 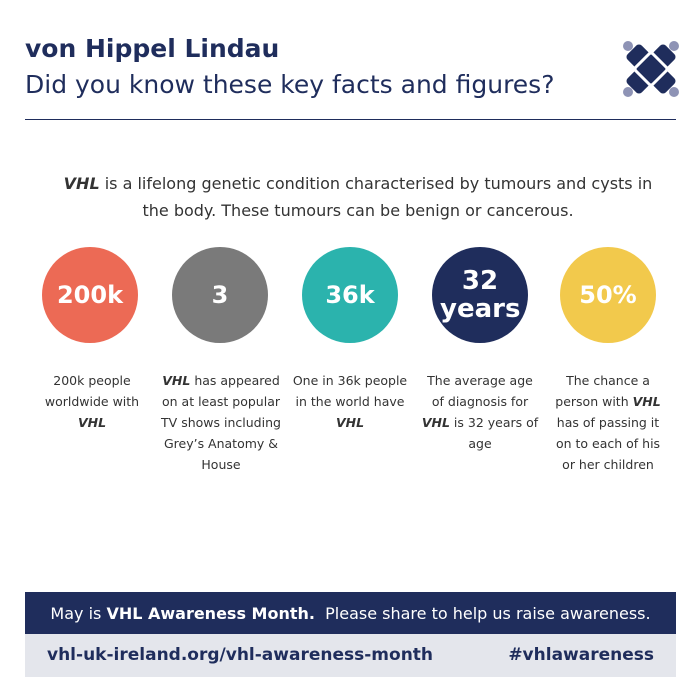 I want to click on stat-description: 200k people worldwide with VHL, so click(x=92, y=401).